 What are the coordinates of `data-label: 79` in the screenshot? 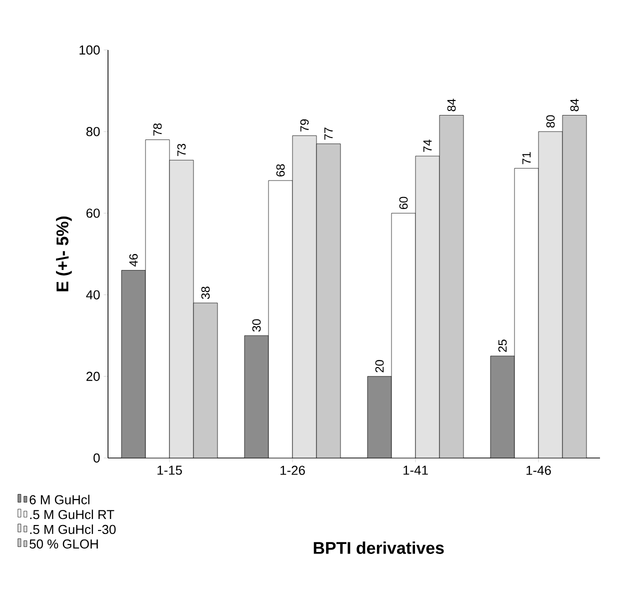 It's located at (304, 125).